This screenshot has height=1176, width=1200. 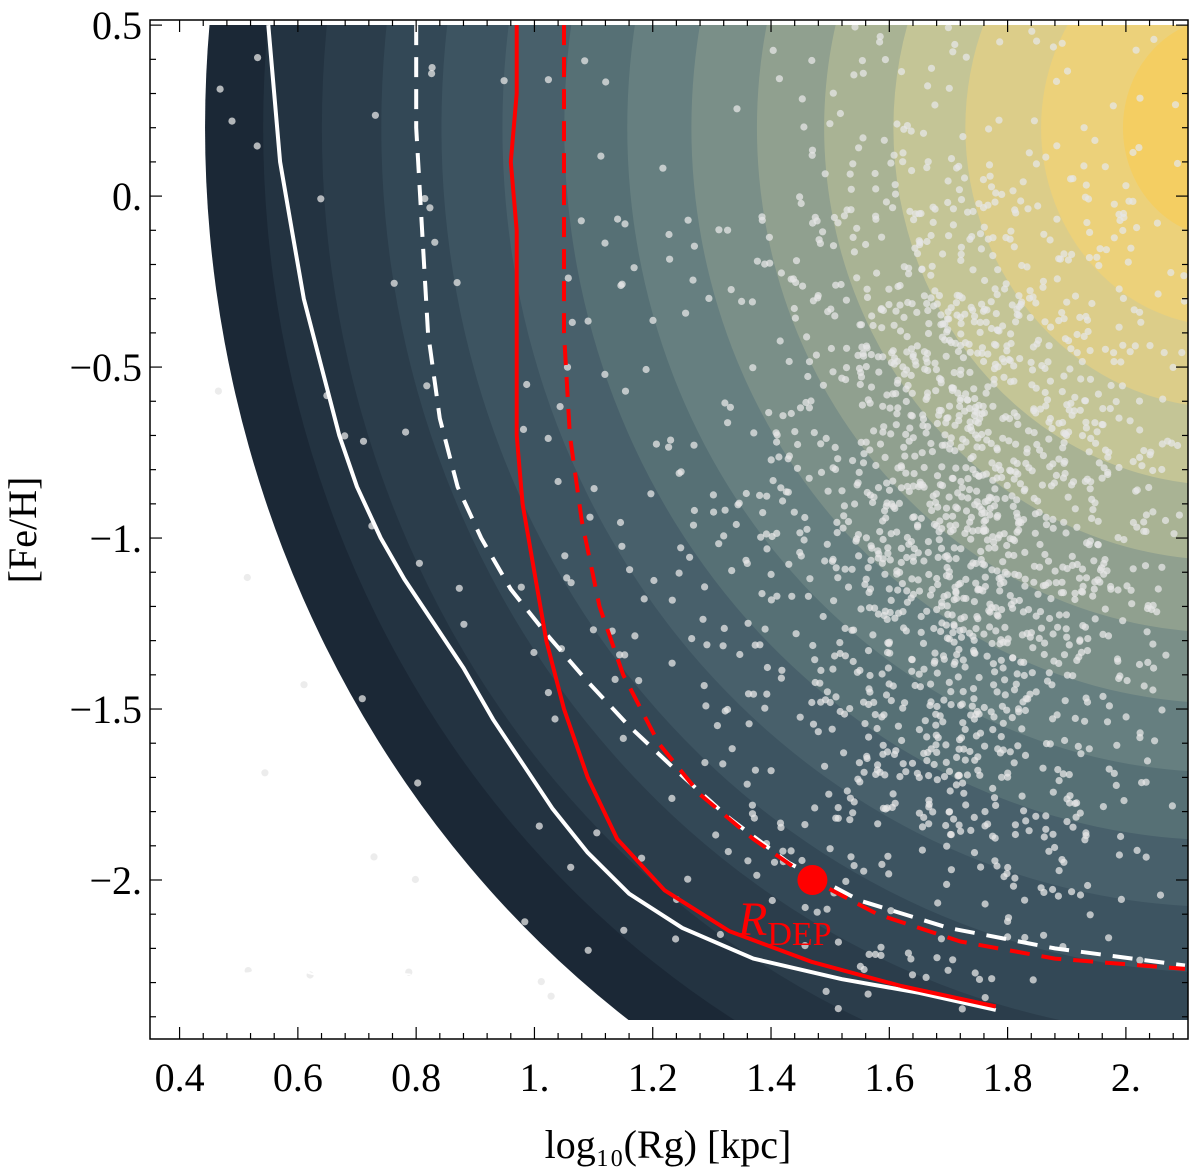 What do you see at coordinates (784, 923) in the screenshot?
I see `rdep-label: RDEP` at bounding box center [784, 923].